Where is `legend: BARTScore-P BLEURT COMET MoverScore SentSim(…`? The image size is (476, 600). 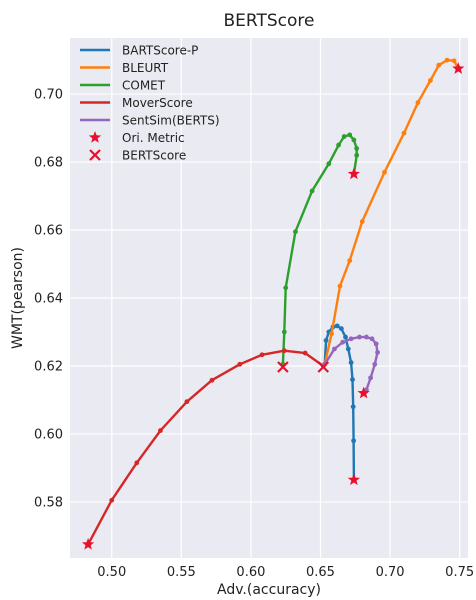
legend: BARTScore-P BLEURT COMET MoverScore SentSim(… is located at coordinates (150, 102).